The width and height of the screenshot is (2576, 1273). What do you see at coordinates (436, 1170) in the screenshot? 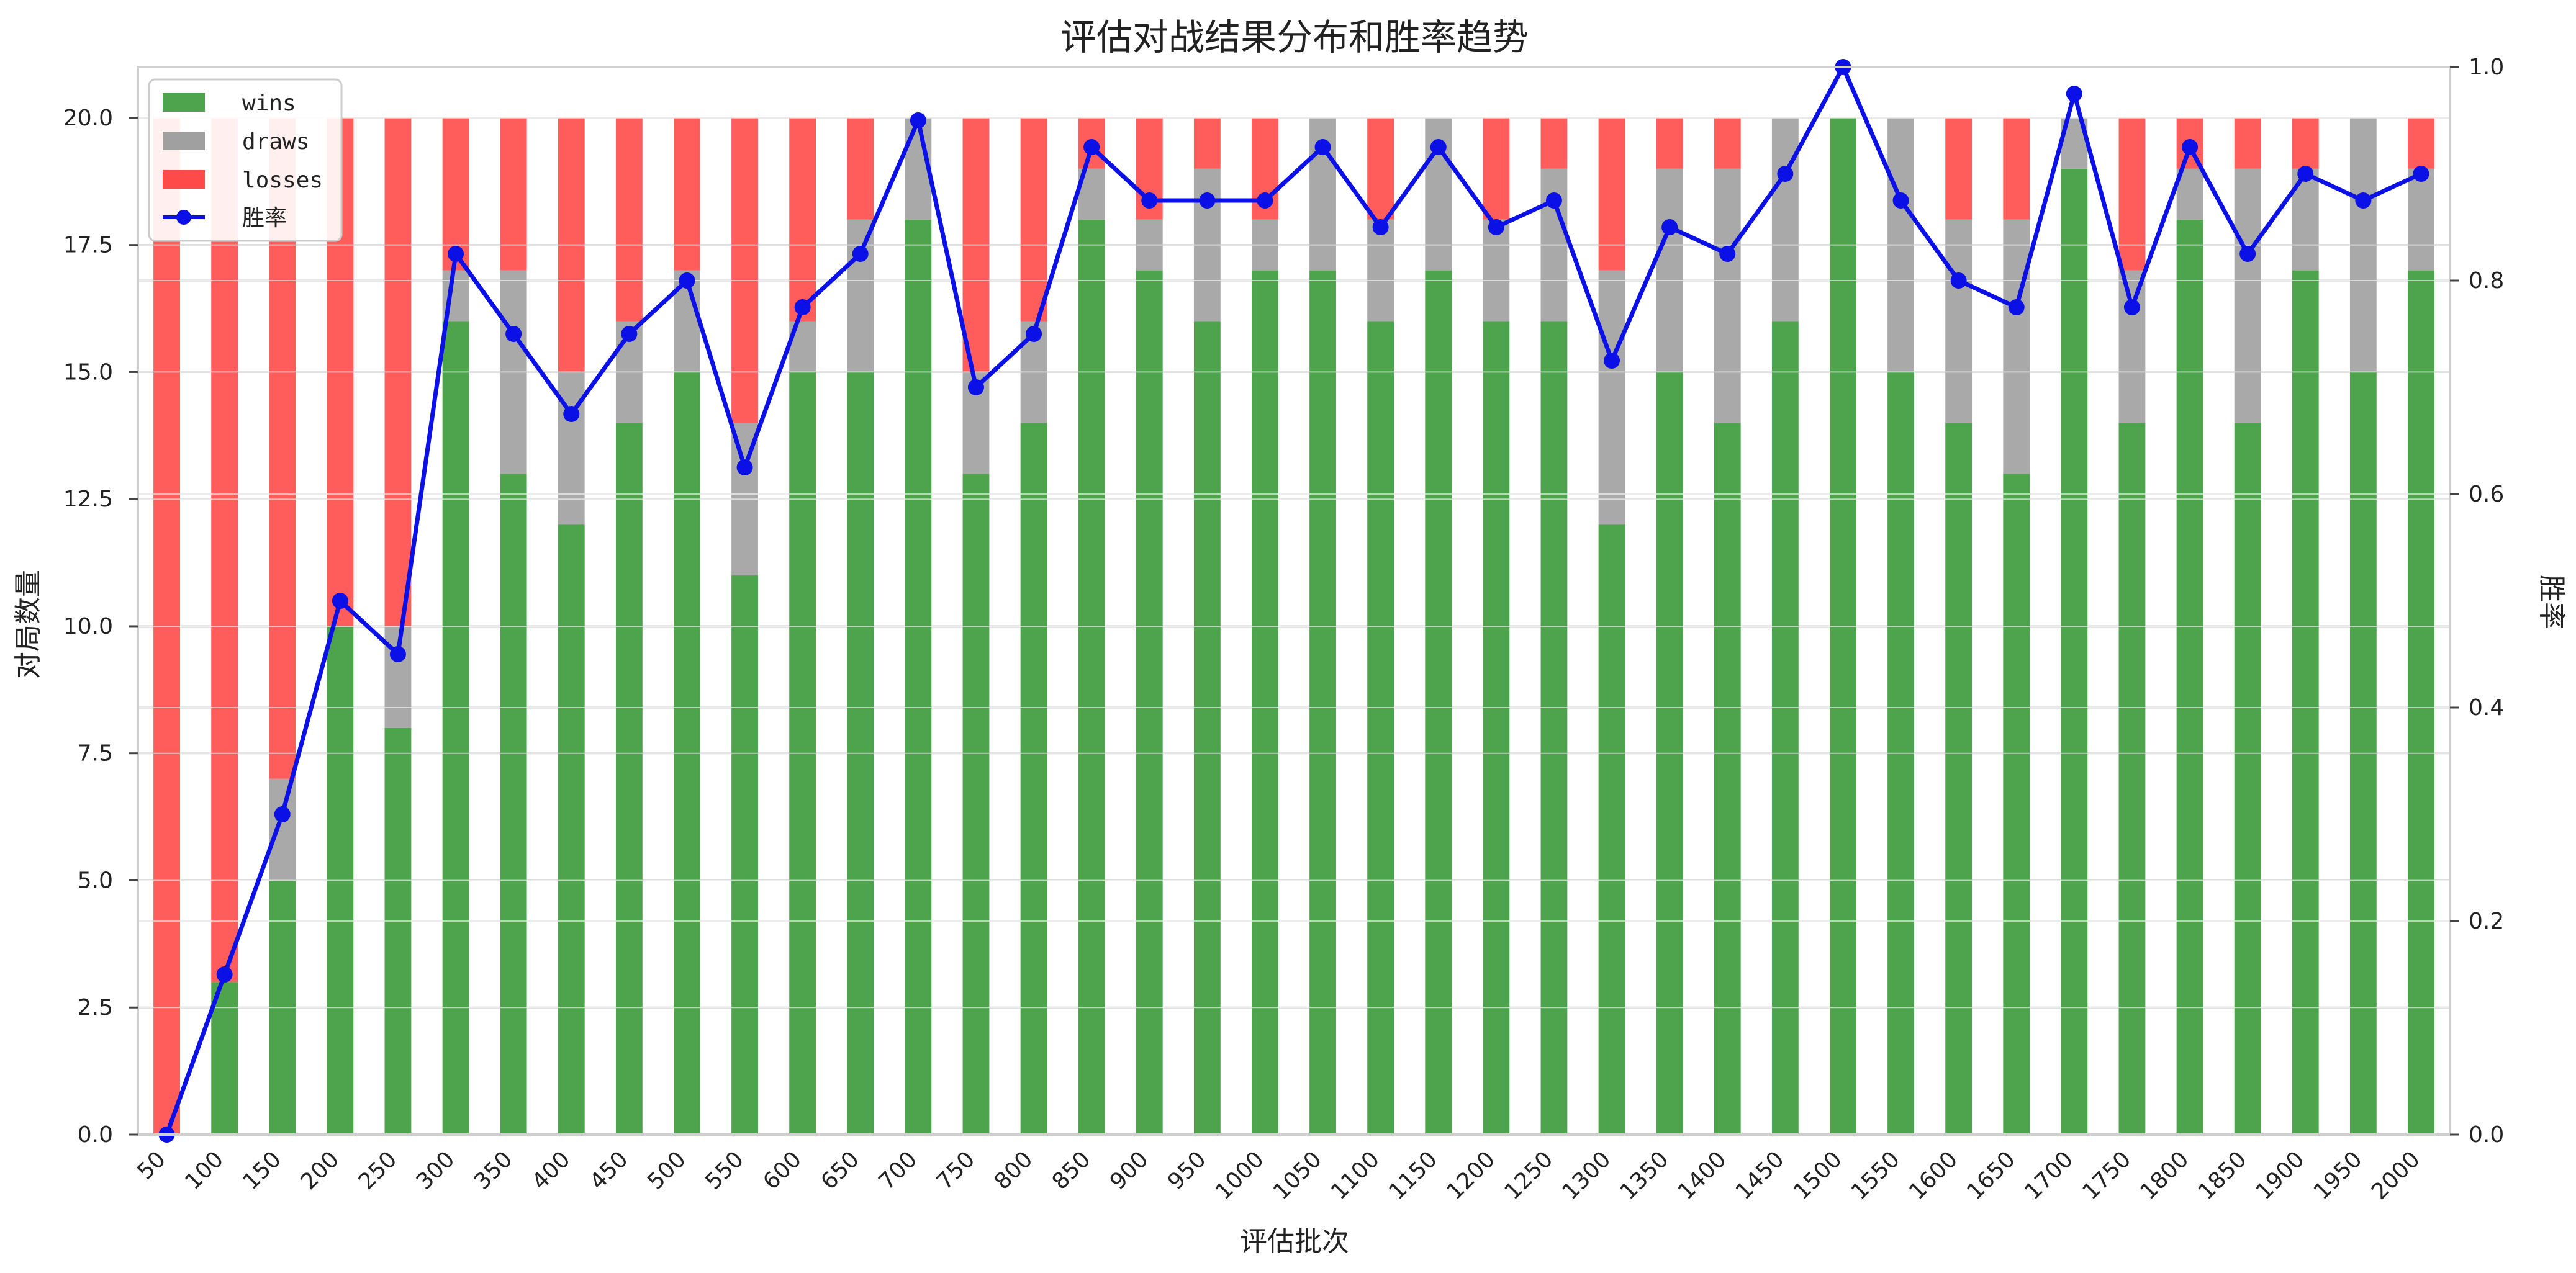
I see `x-tick-300: 300` at bounding box center [436, 1170].